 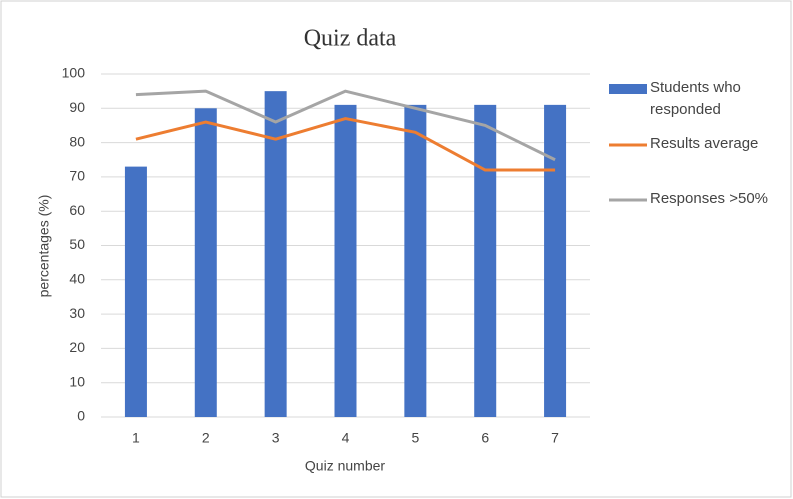 What do you see at coordinates (415, 438) in the screenshot?
I see `x-tick-label: 5` at bounding box center [415, 438].